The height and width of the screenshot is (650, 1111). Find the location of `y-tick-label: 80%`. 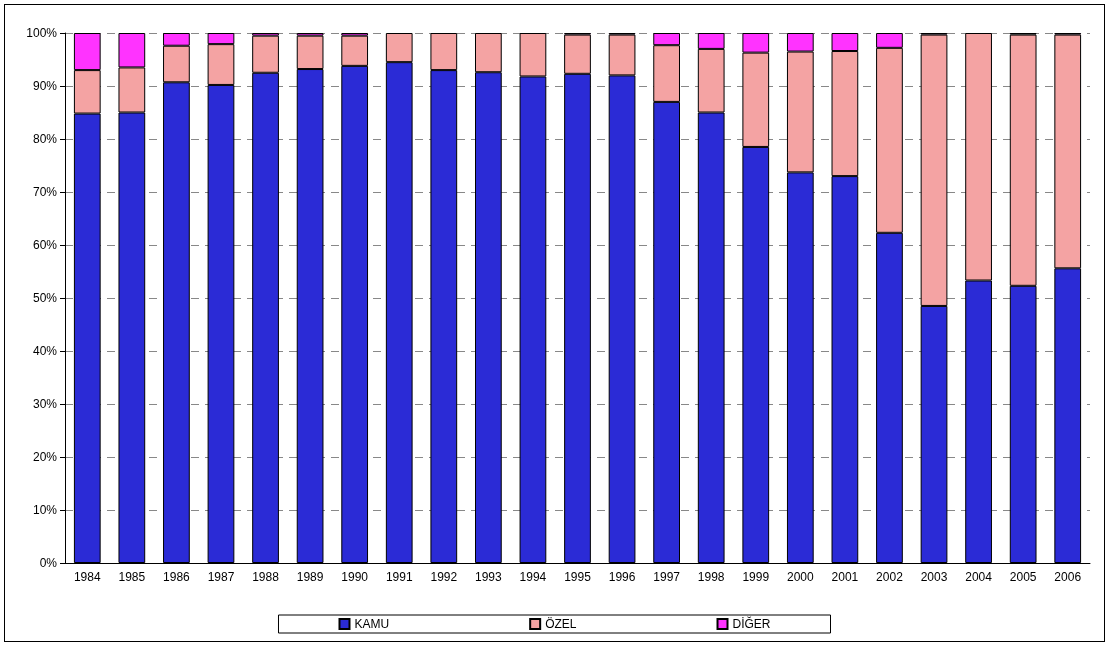

y-tick-label: 80% is located at coordinates (45, 139).